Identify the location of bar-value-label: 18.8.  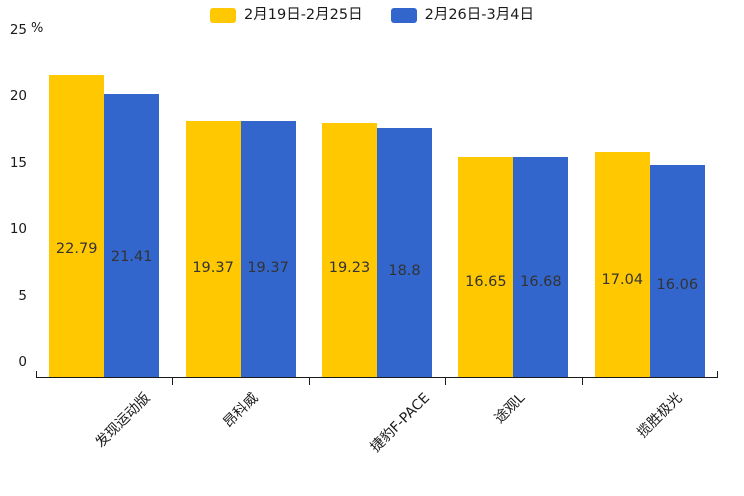
(404, 270).